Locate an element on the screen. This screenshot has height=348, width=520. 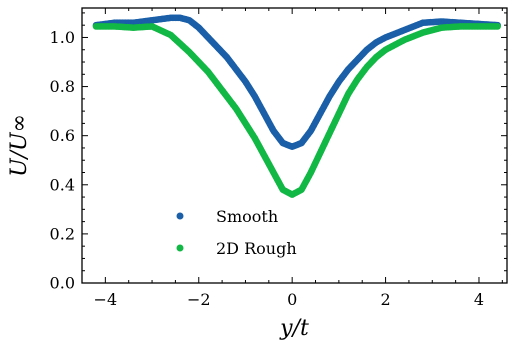
legend-label: Smooth is located at coordinates (247, 216).